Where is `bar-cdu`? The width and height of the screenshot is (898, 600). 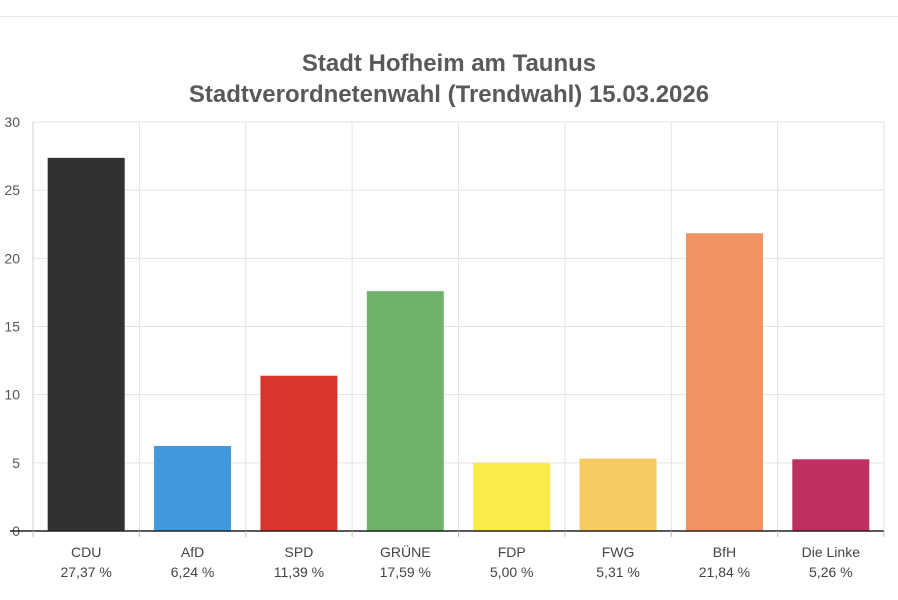
bar-cdu is located at coordinates (86, 344).